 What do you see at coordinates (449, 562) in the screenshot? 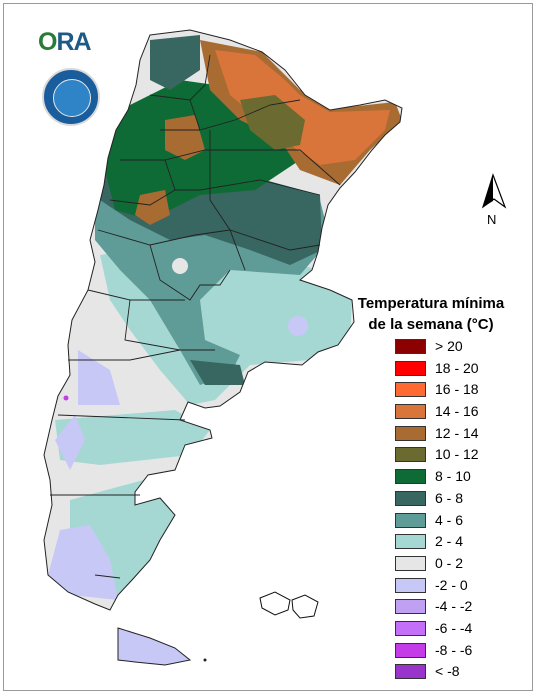
I see `legend-label: 0 - 2` at bounding box center [449, 562].